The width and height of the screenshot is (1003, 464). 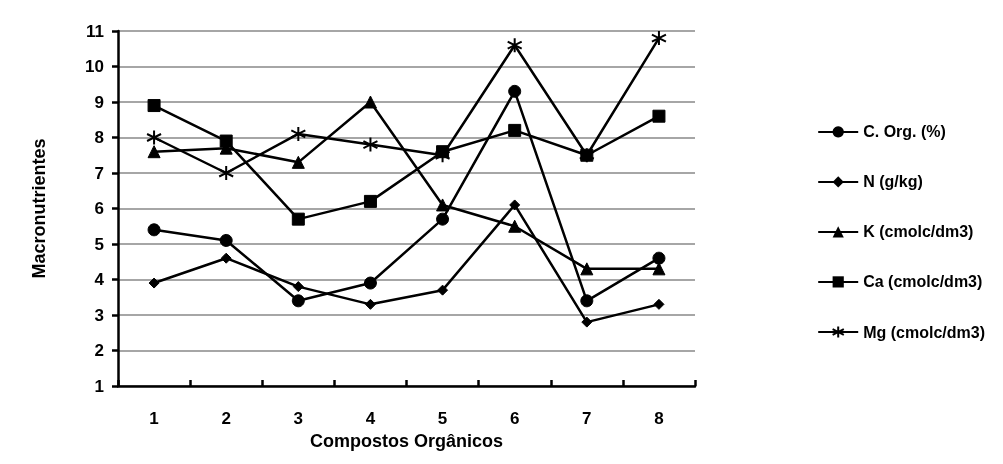 What do you see at coordinates (659, 418) in the screenshot?
I see `x-tick-label: 8` at bounding box center [659, 418].